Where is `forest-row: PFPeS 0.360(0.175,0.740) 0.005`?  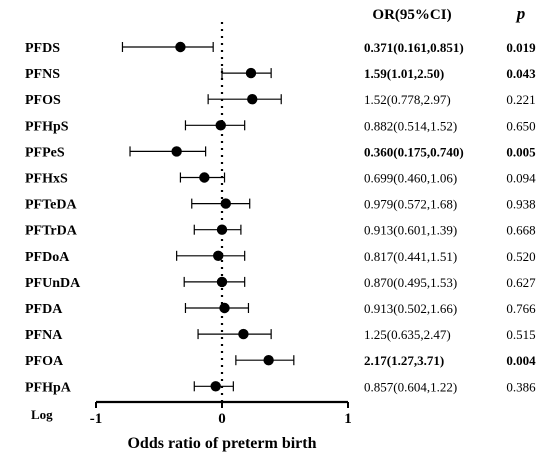 forest-row: PFPeS 0.360(0.175,0.740) 0.005 is located at coordinates (280, 152).